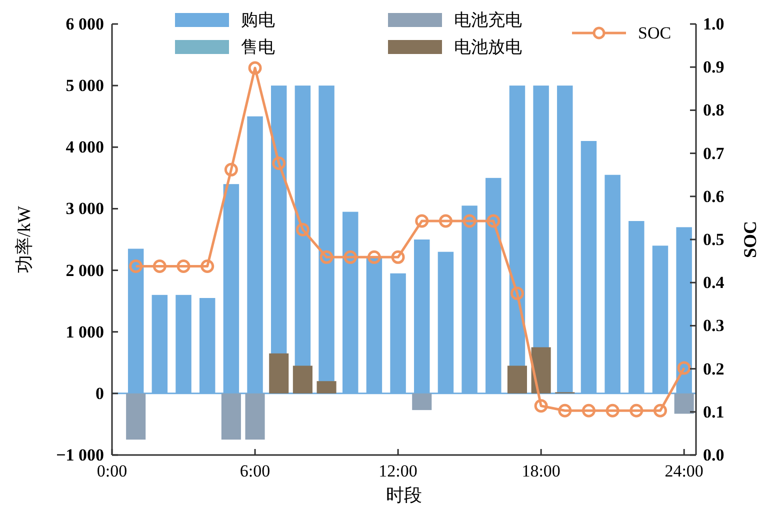  I want to click on y2-tick-label: 0.4, so click(714, 282).